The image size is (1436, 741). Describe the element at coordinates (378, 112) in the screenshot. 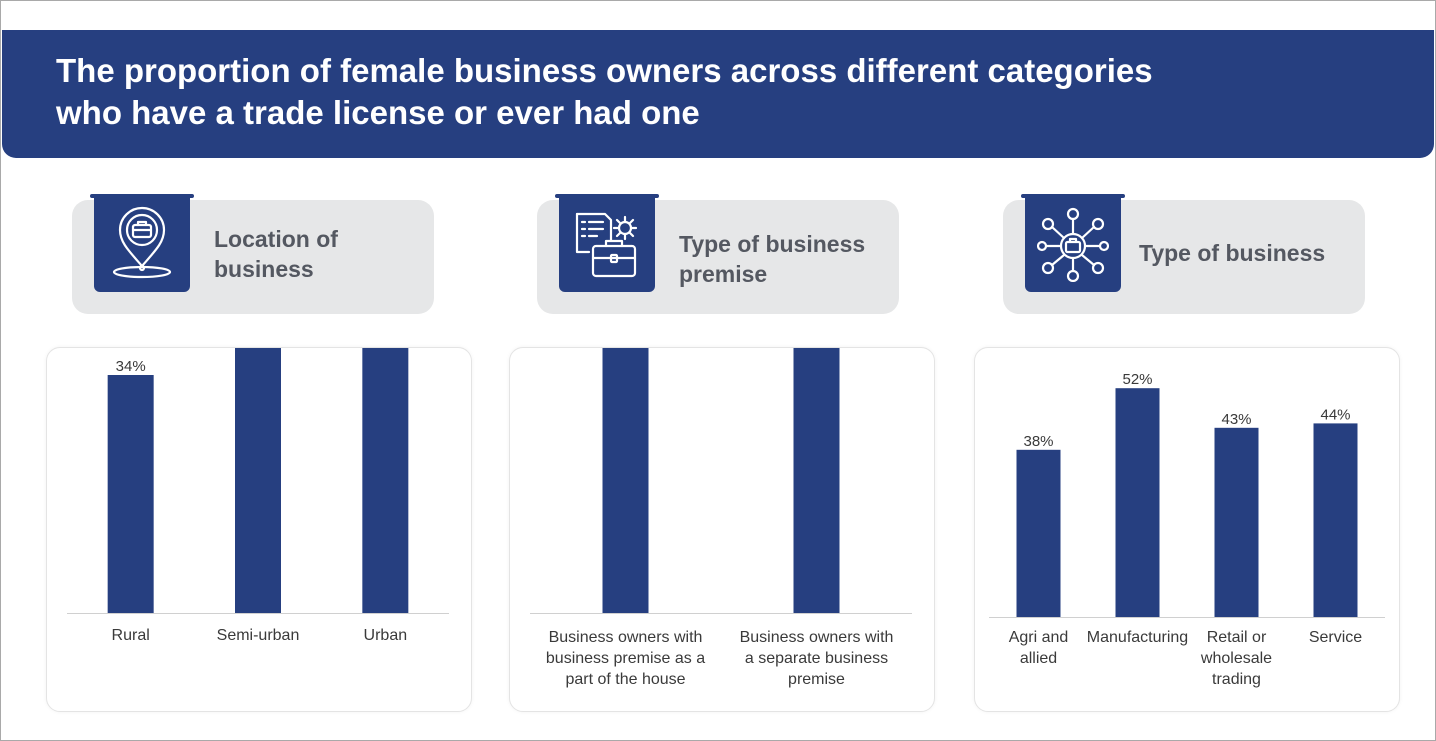

I see `title-line-2: who have a trade license or ever had one` at that location.